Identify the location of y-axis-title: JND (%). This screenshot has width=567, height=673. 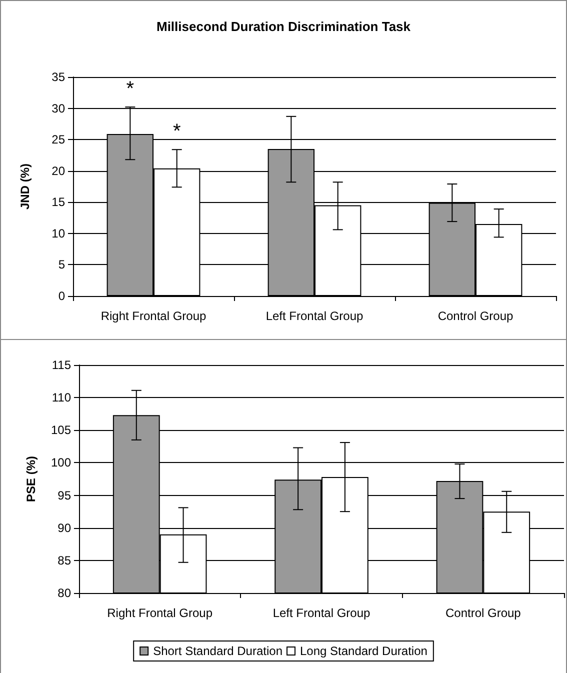
(25, 186).